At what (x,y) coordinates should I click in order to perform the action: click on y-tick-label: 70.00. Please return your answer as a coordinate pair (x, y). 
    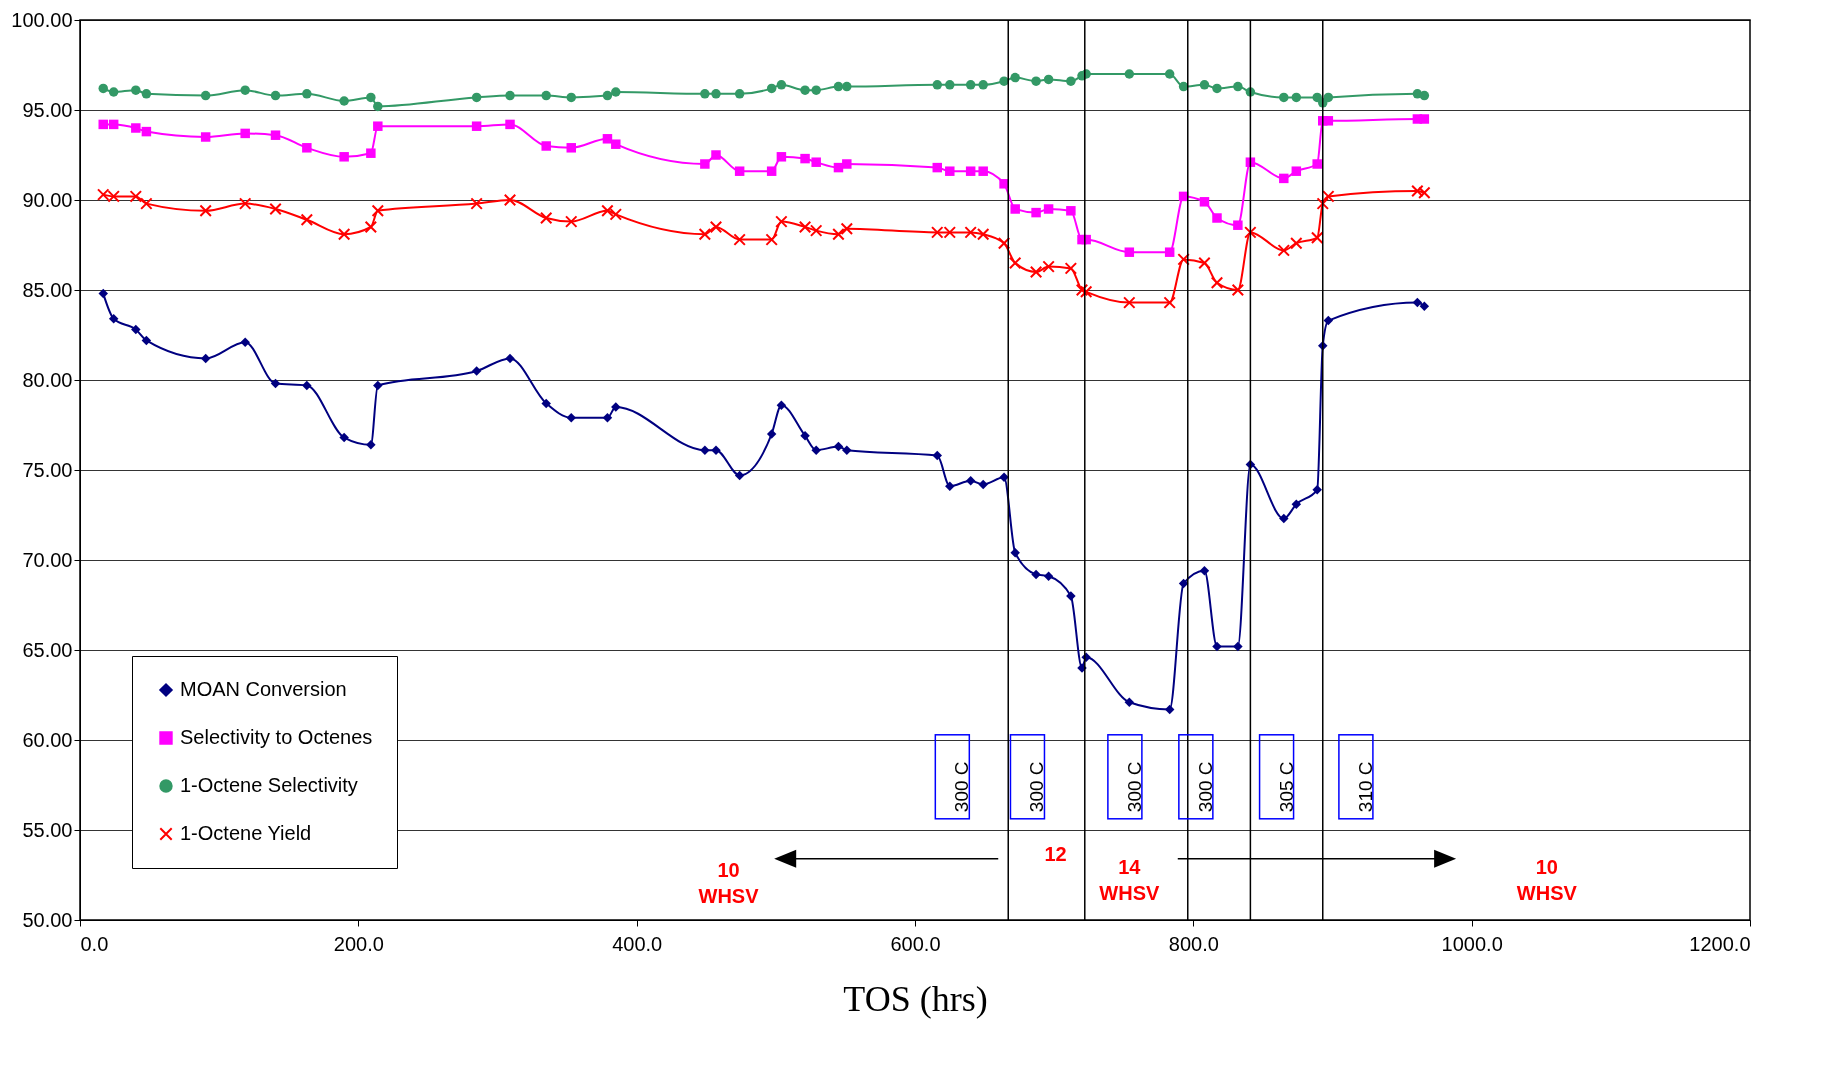
    Looking at the image, I should click on (47, 559).